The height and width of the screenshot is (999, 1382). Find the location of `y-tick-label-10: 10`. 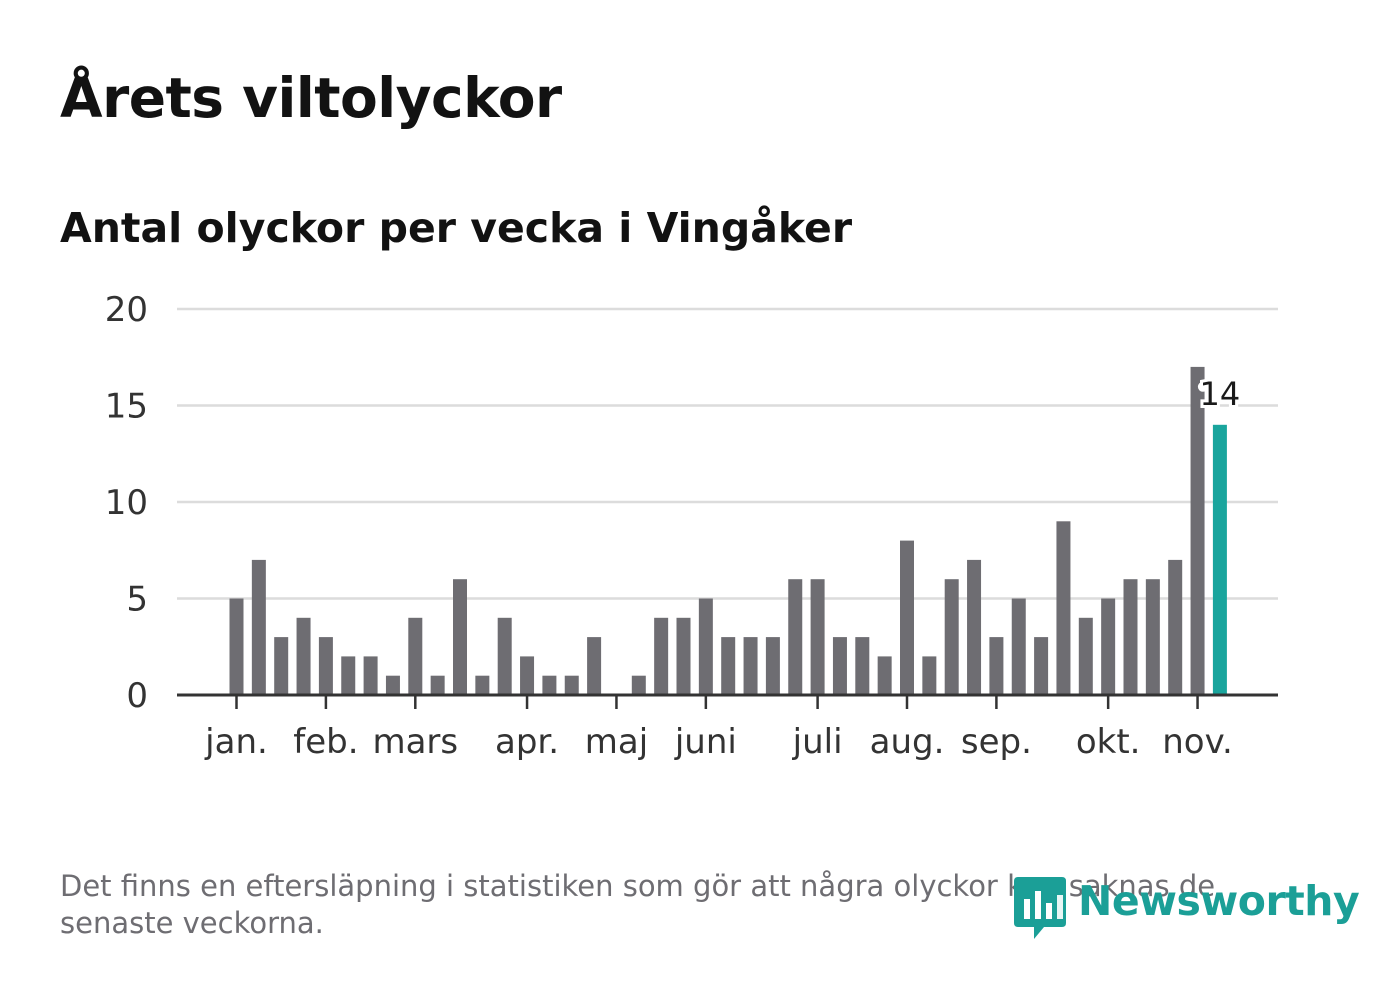

y-tick-label-10: 10 is located at coordinates (126, 503).